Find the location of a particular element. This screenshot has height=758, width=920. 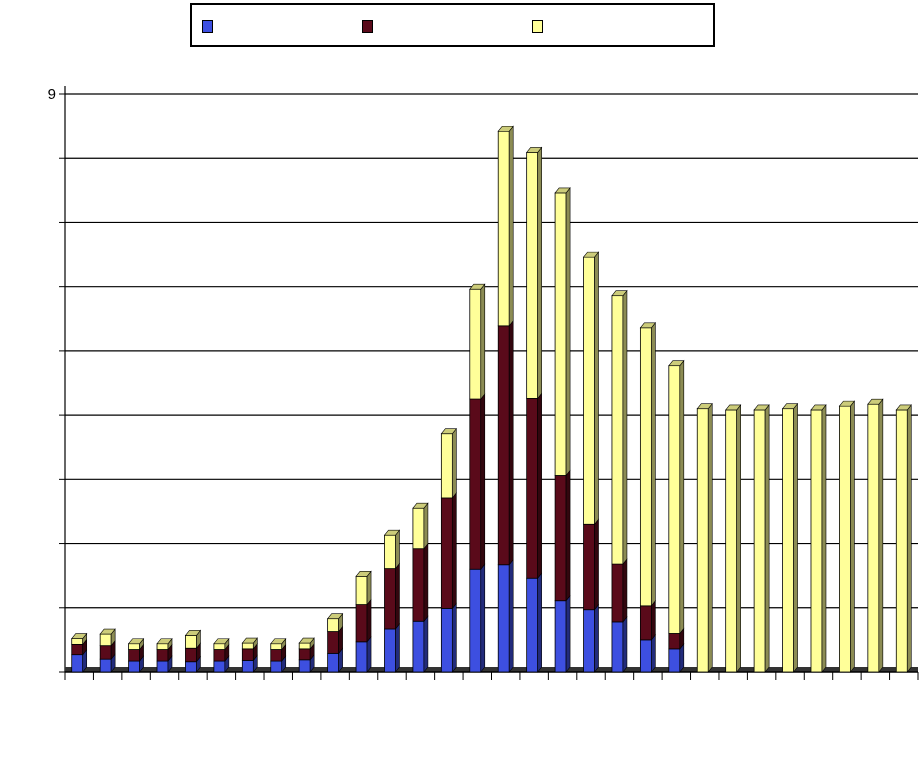

legend is located at coordinates (452, 25).